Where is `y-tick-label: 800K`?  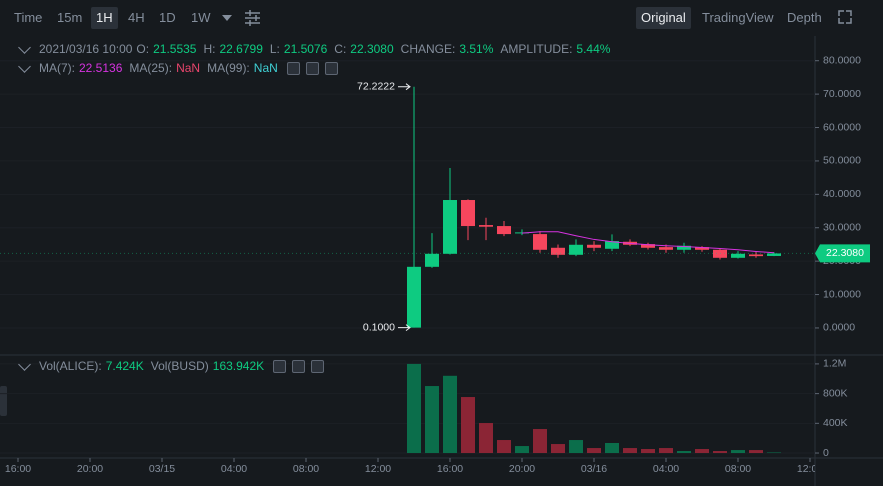 y-tick-label: 800K is located at coordinates (835, 393).